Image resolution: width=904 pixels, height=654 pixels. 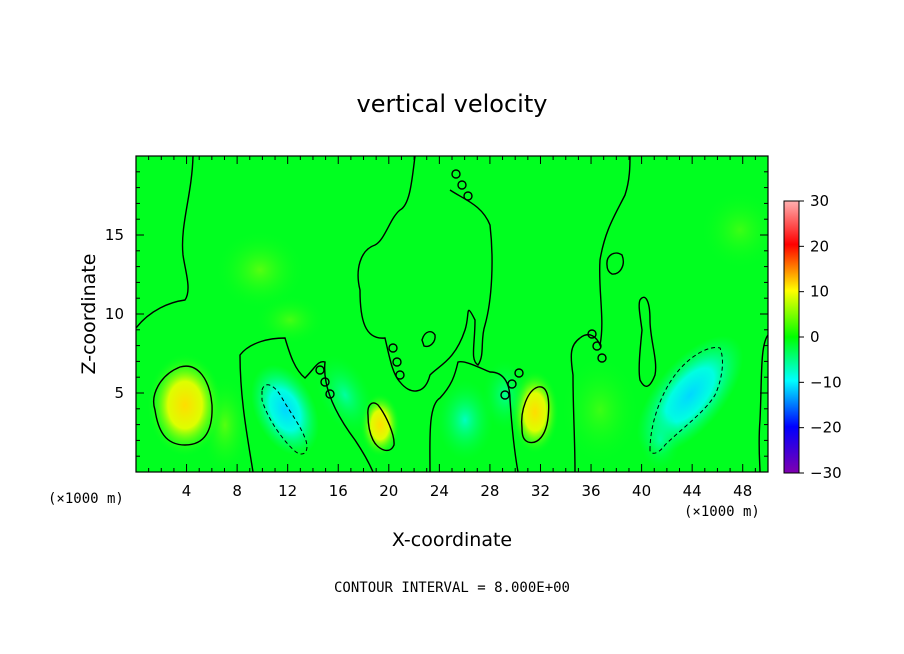 What do you see at coordinates (722, 512) in the screenshot?
I see `x-unit-right: (×1000 m)` at bounding box center [722, 512].